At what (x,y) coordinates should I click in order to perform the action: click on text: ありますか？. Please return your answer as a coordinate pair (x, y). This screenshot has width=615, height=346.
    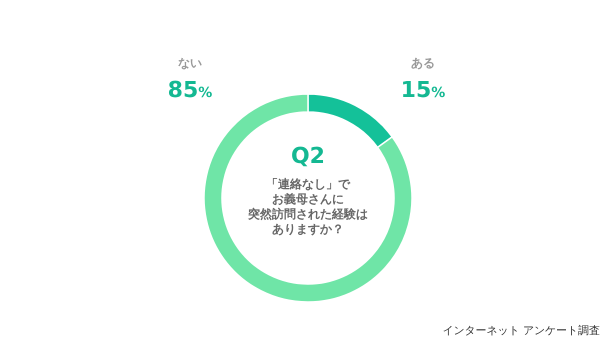
    Looking at the image, I should click on (308, 229).